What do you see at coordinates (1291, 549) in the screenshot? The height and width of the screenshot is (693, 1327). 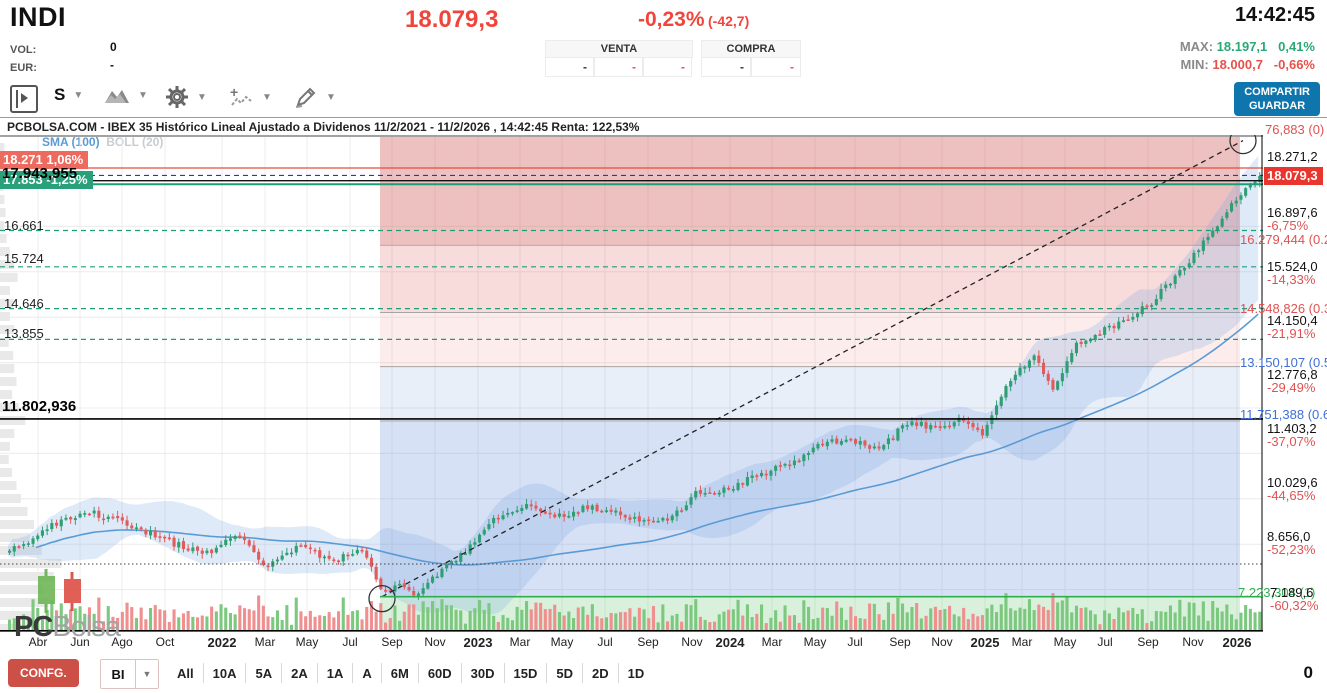 I see `price-level-label: -52,23%` at bounding box center [1291, 549].